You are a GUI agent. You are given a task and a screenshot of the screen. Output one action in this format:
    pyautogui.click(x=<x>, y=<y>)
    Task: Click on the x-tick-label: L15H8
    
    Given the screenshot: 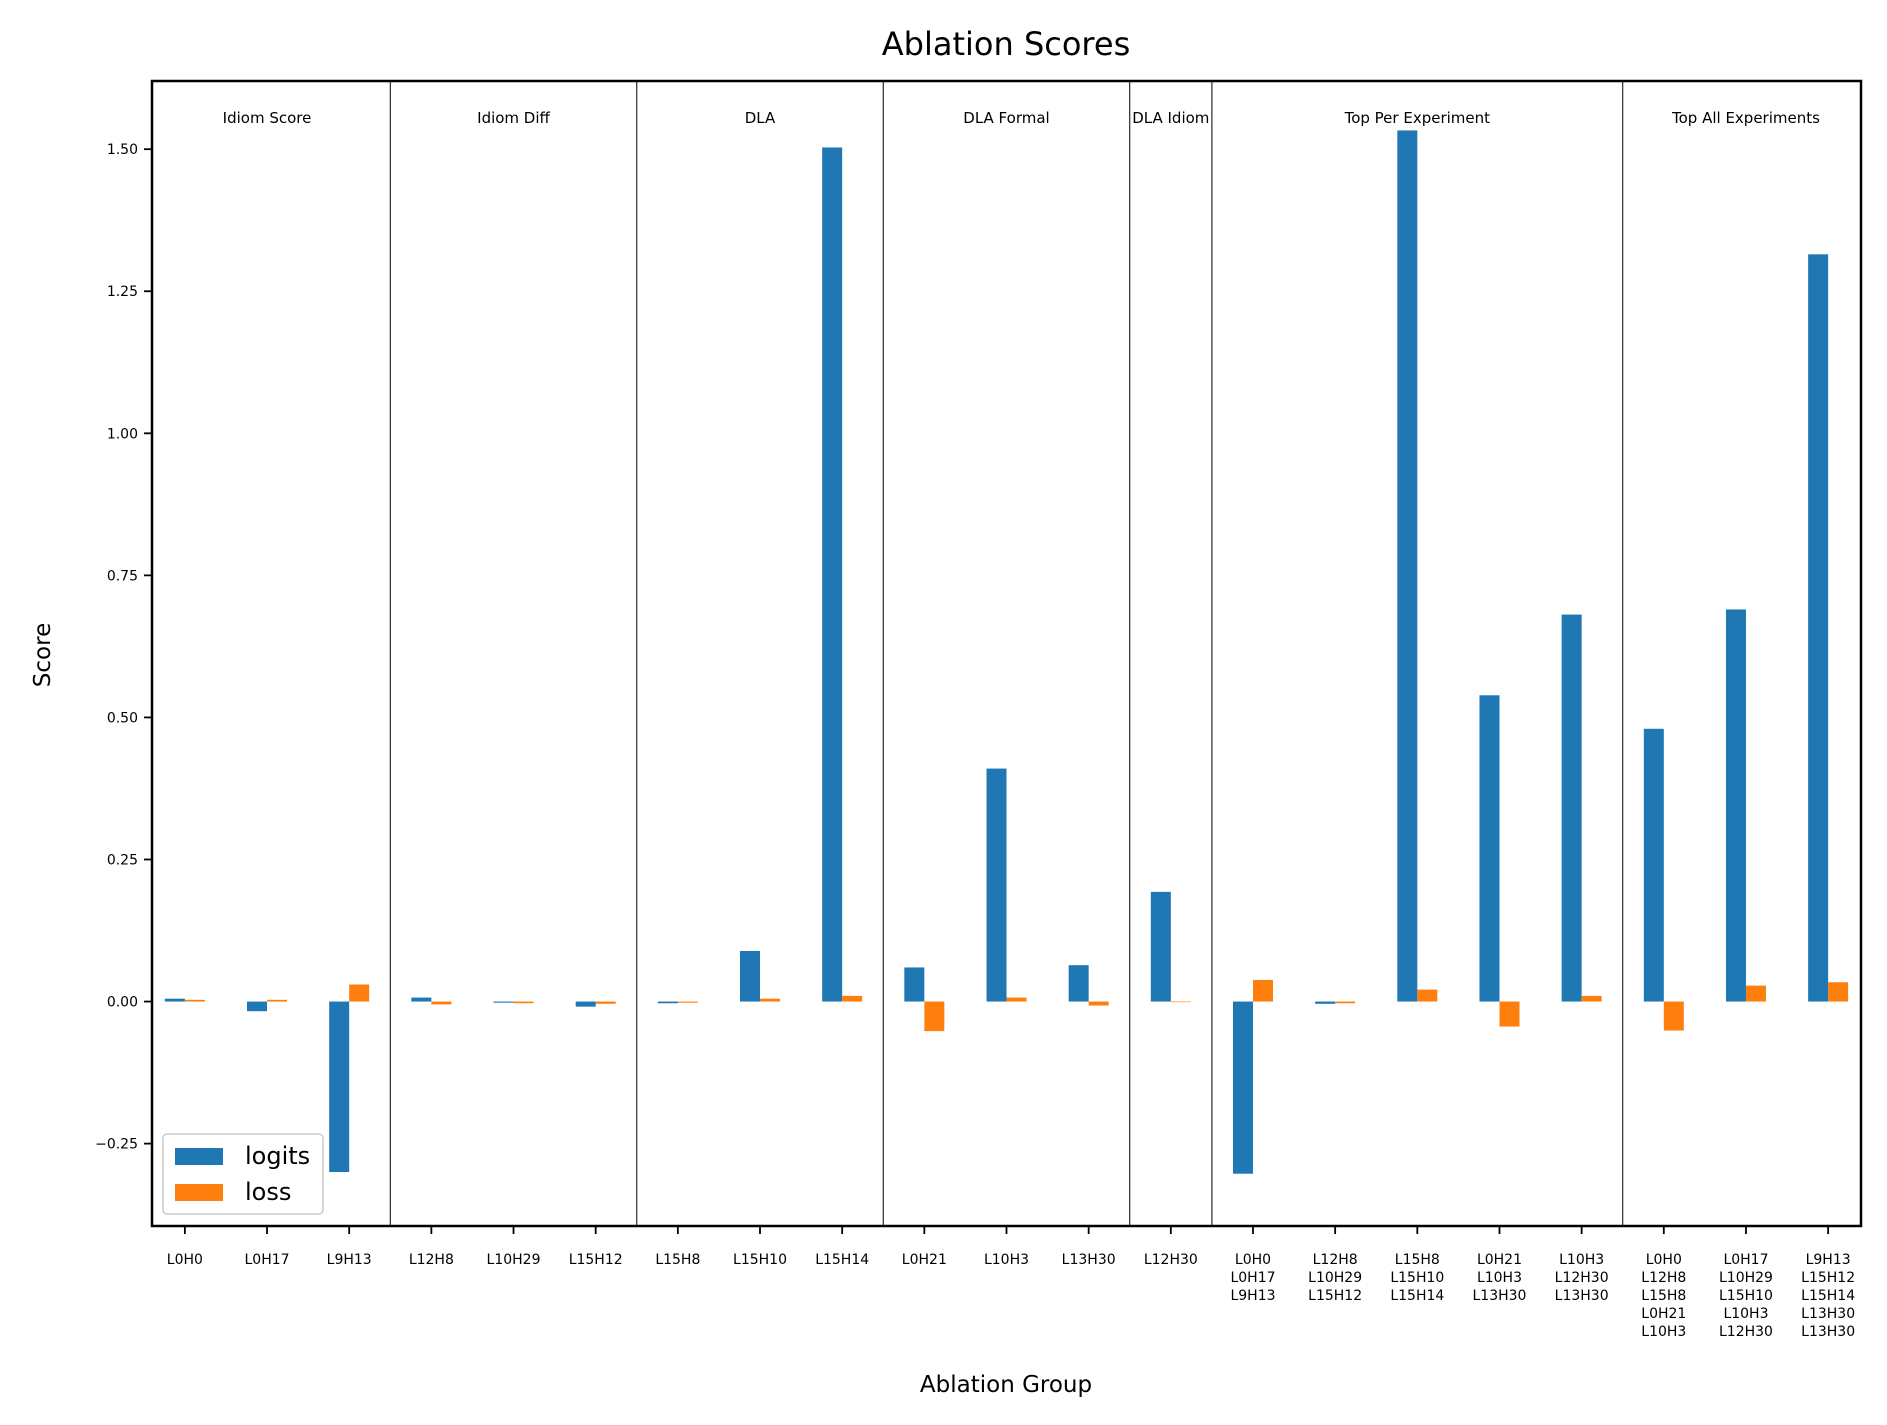 What is the action you would take?
    pyautogui.click(x=677, y=1260)
    